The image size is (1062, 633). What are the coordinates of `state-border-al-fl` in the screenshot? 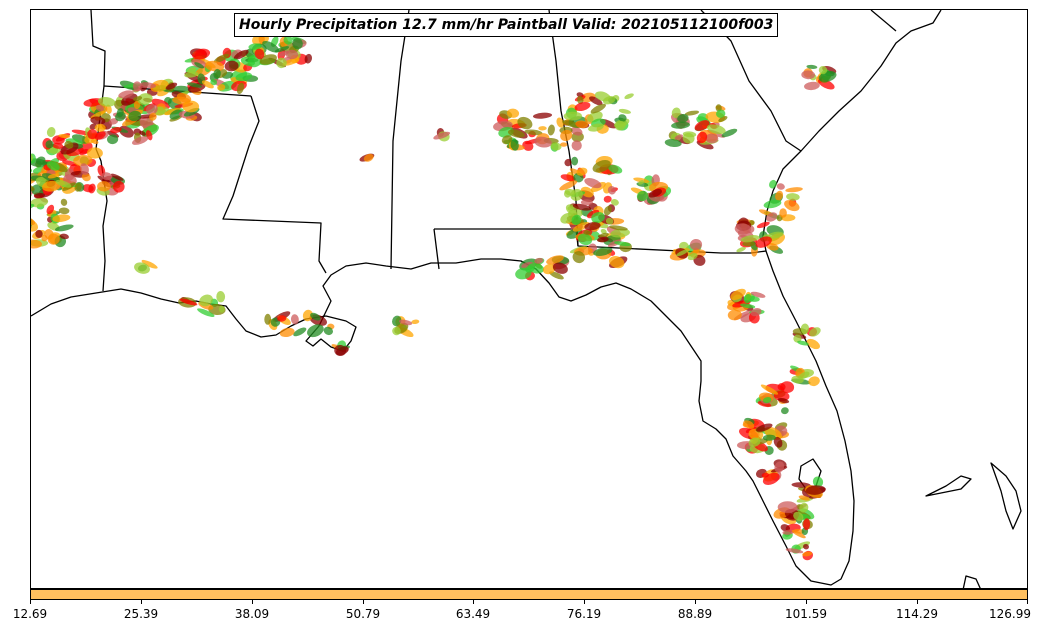 It's located at (506, 237).